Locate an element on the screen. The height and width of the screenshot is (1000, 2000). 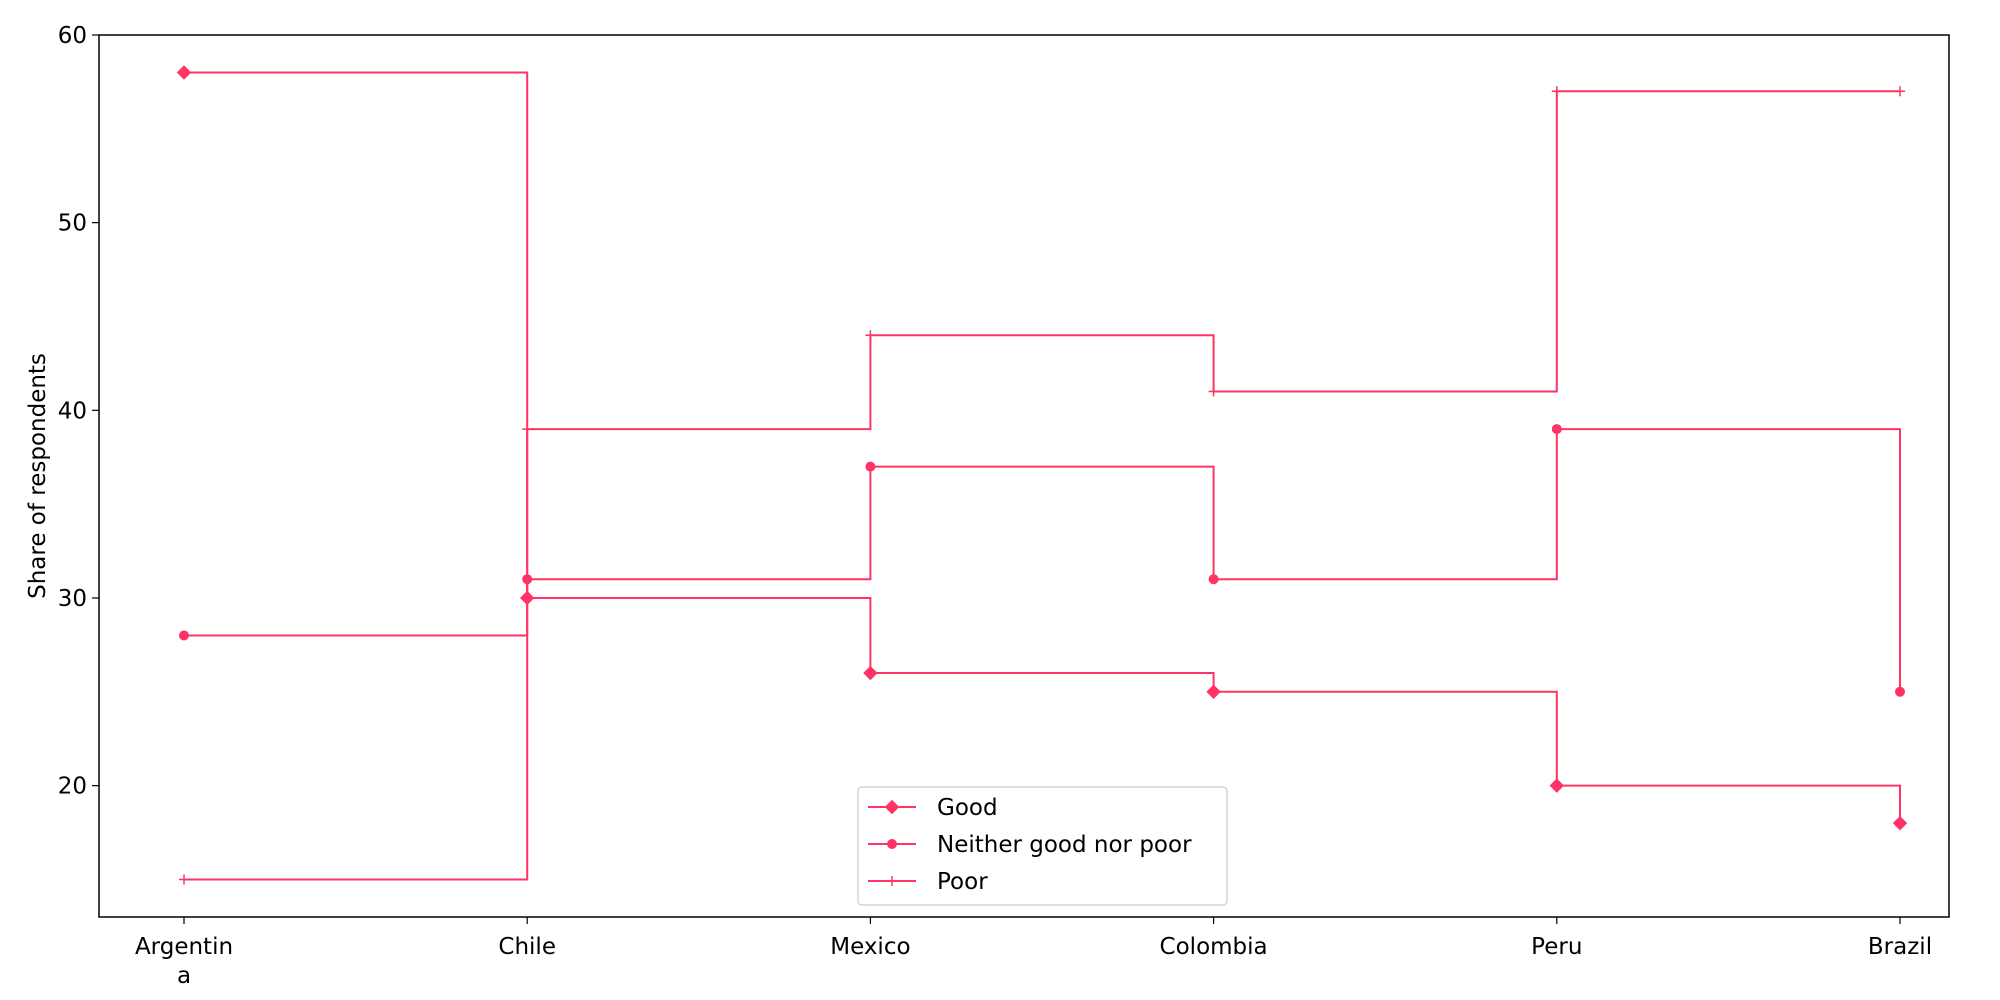
x-axis: Argentin a Chile Mexico Colombia Peru Brazil is located at coordinates (1033, 953).